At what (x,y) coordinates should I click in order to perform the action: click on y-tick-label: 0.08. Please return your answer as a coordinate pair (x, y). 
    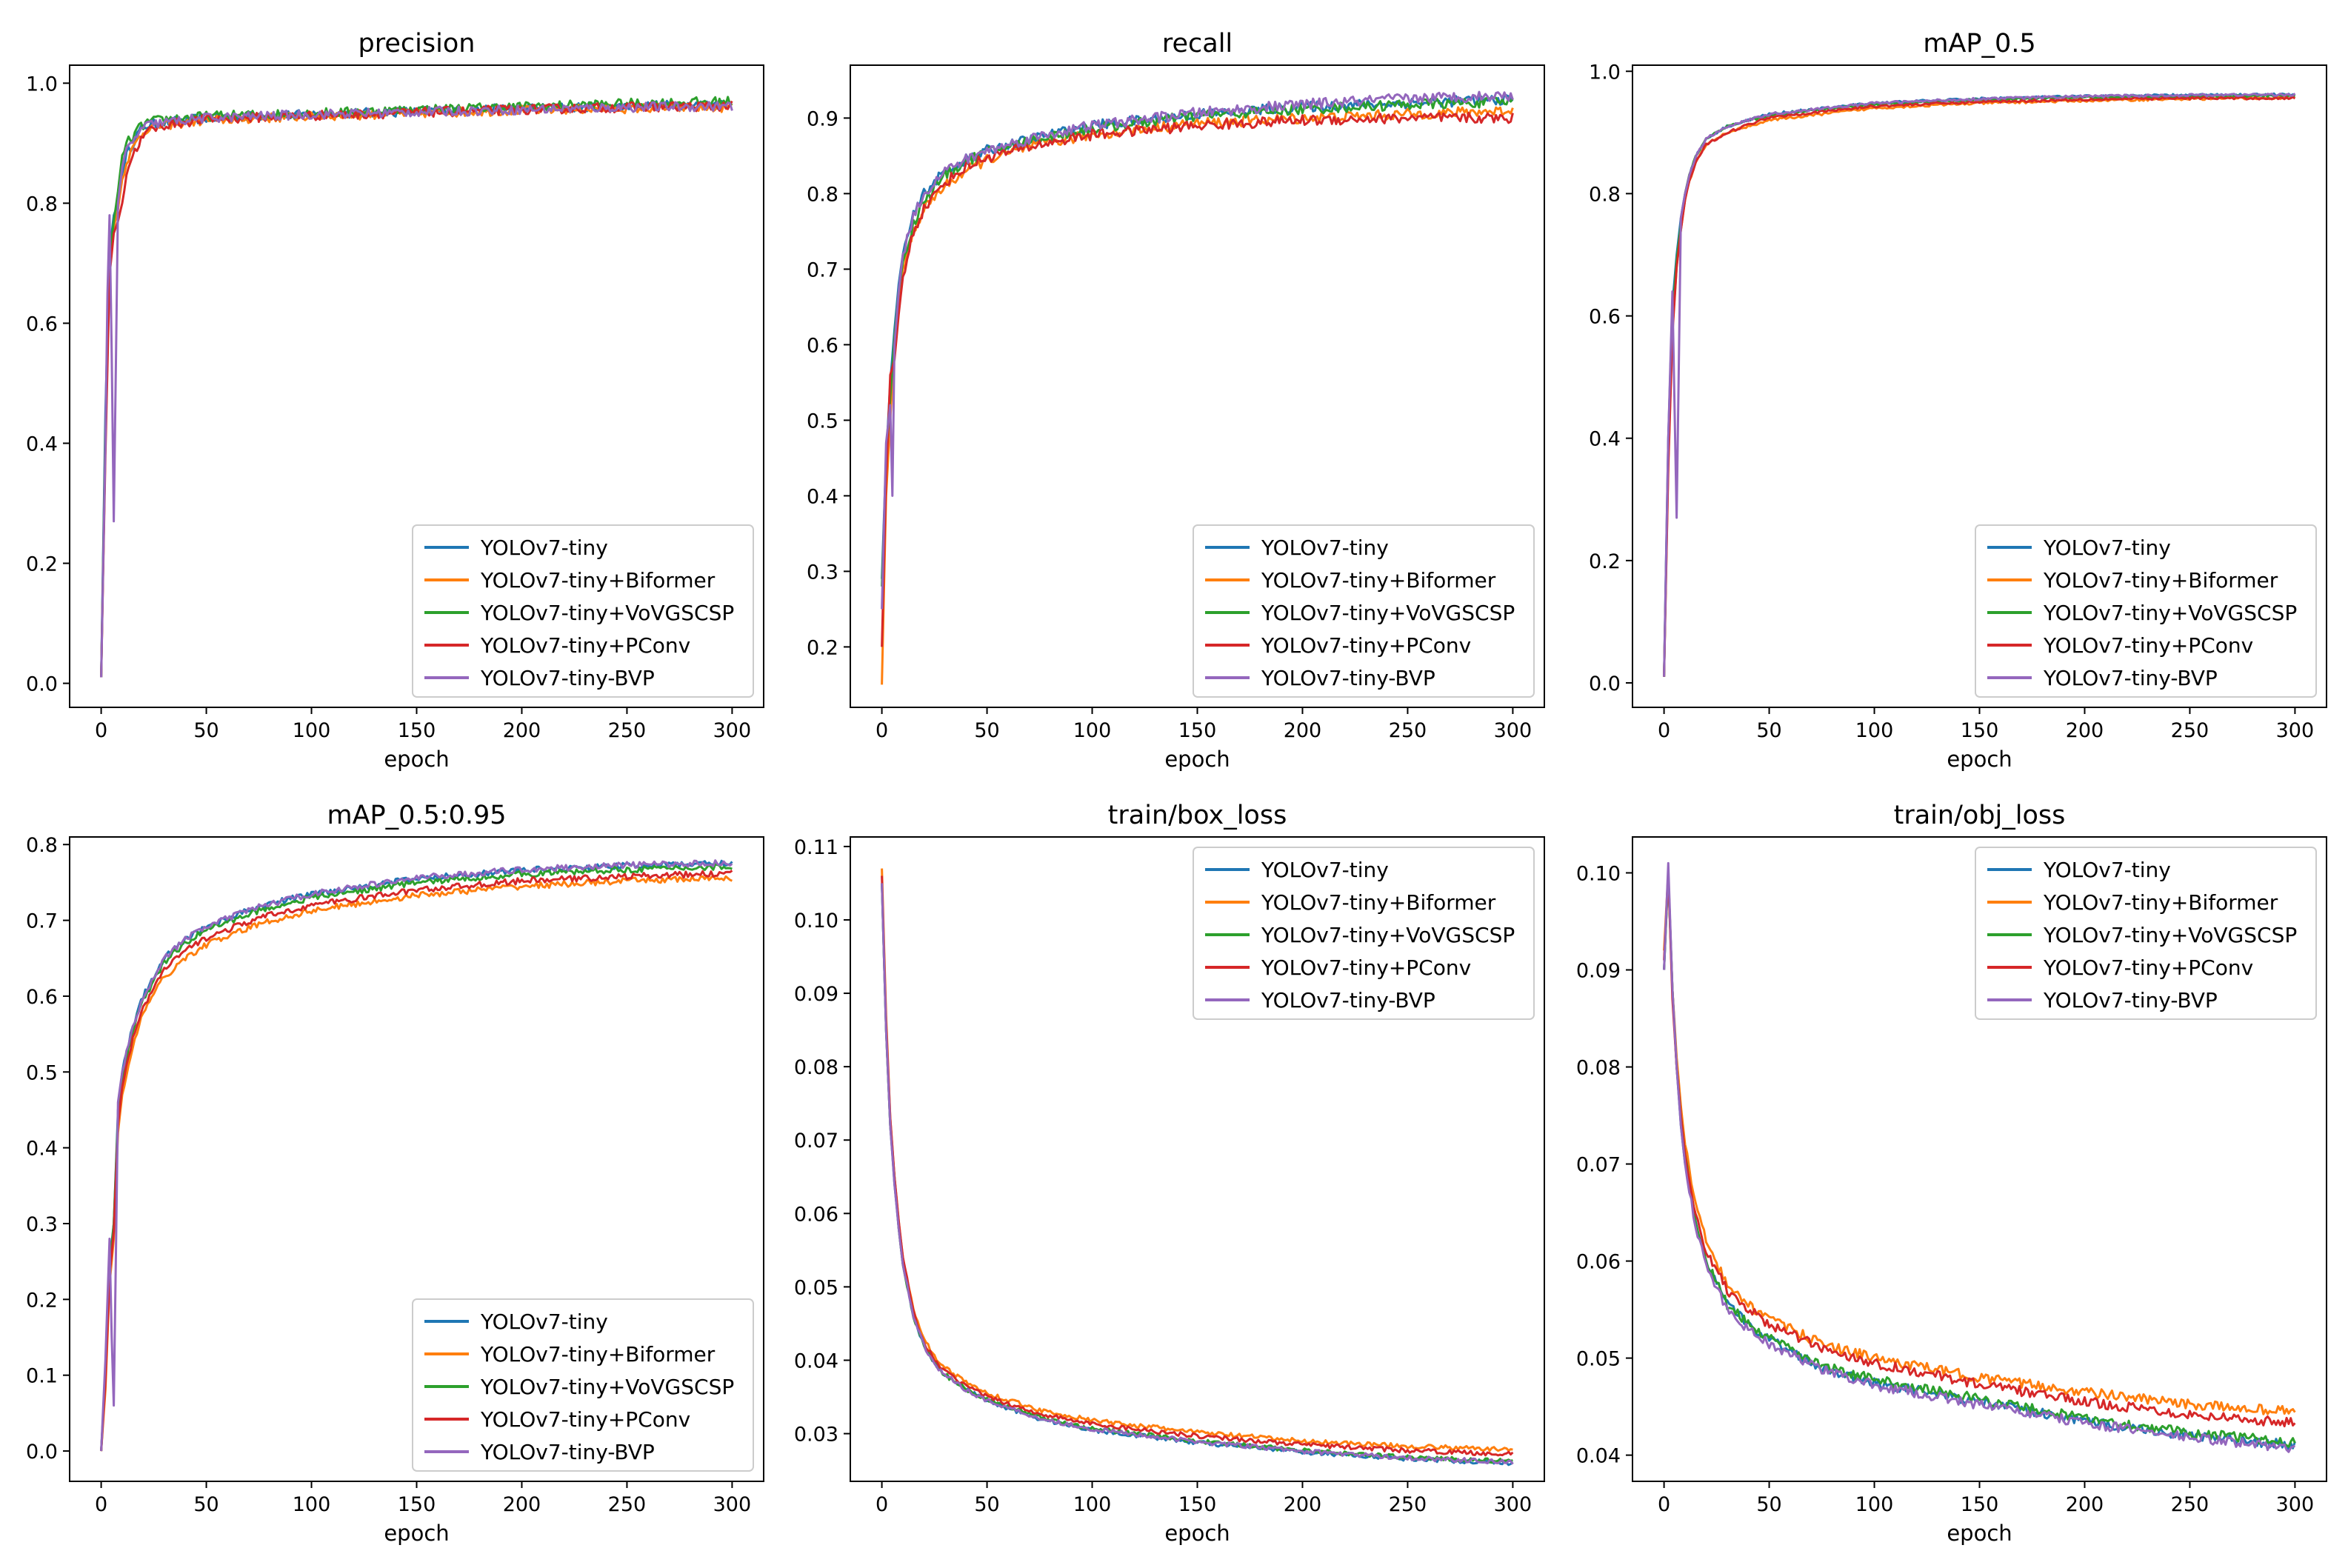
    Looking at the image, I should click on (816, 1067).